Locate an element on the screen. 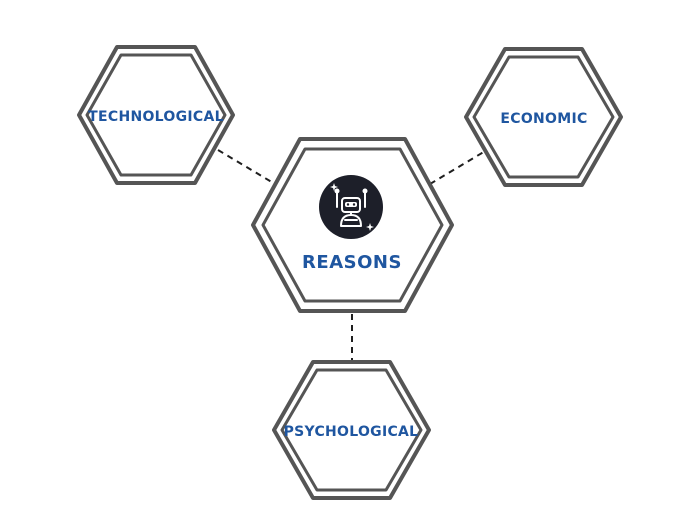  node-psychological: PSYCHOLOGICAL is located at coordinates (351, 430).